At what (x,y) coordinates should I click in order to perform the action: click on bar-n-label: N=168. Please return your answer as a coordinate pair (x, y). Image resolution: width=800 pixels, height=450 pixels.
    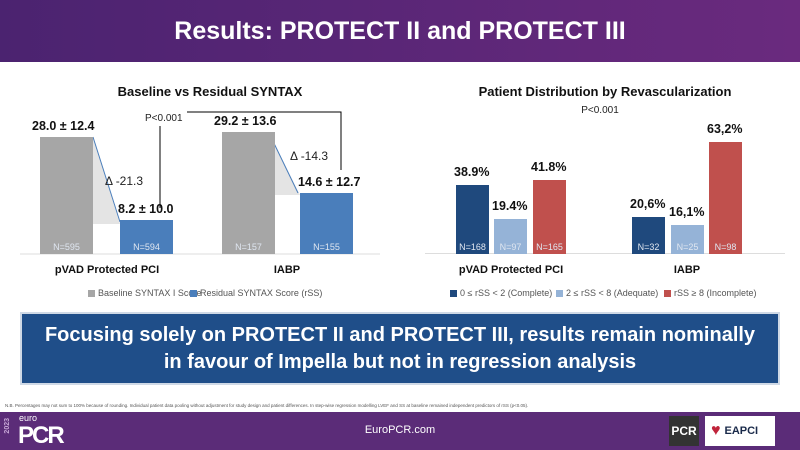
    Looking at the image, I should click on (472, 246).